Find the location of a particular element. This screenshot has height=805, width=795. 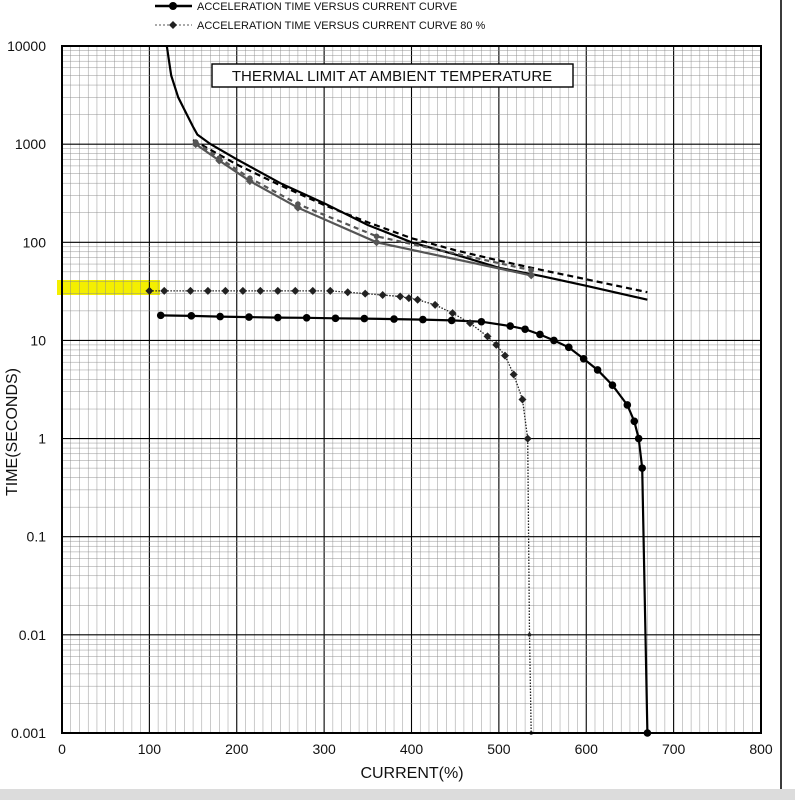

x-tick-label: 800 is located at coordinates (761, 749).